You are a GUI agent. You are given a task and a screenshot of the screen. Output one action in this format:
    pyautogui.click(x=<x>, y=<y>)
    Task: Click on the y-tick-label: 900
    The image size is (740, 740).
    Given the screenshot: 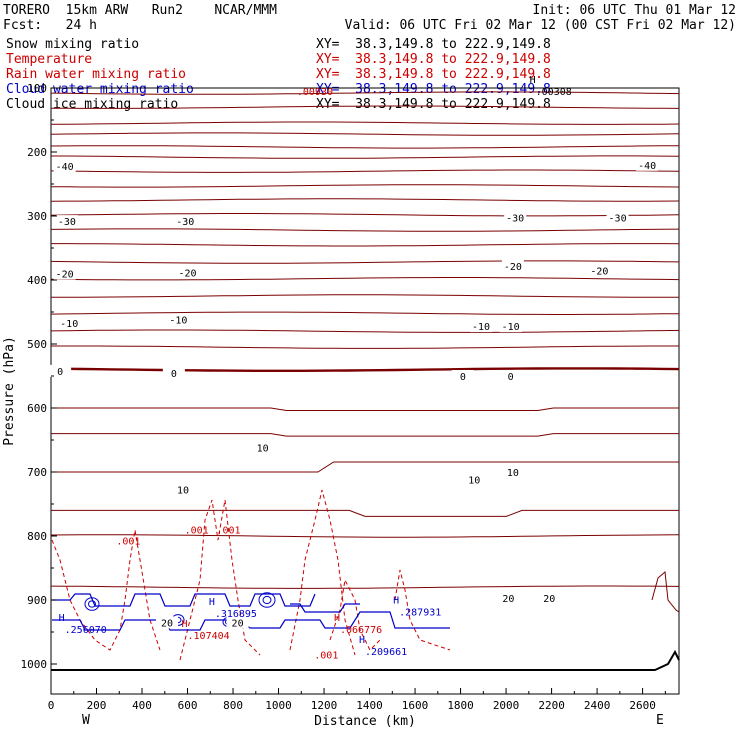 What is the action you would take?
    pyautogui.click(x=37, y=600)
    